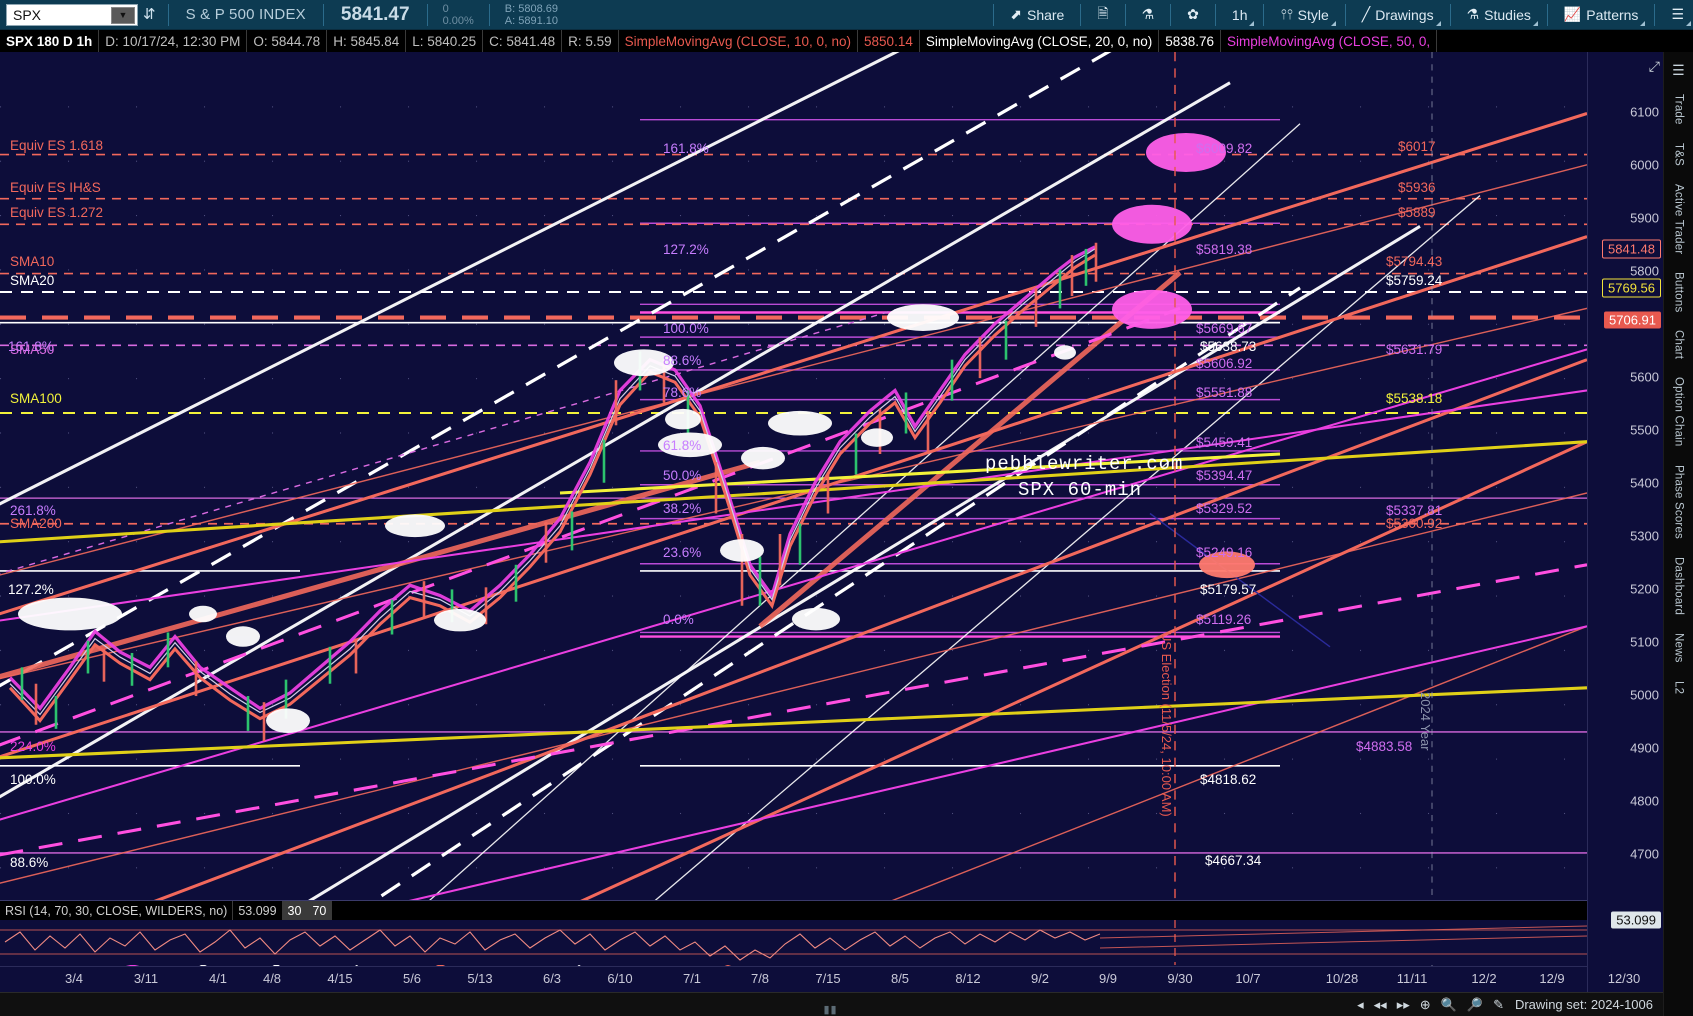 The height and width of the screenshot is (1016, 1693). Describe the element at coordinates (1248, 978) in the screenshot. I see `time-tick: 10/7` at that location.